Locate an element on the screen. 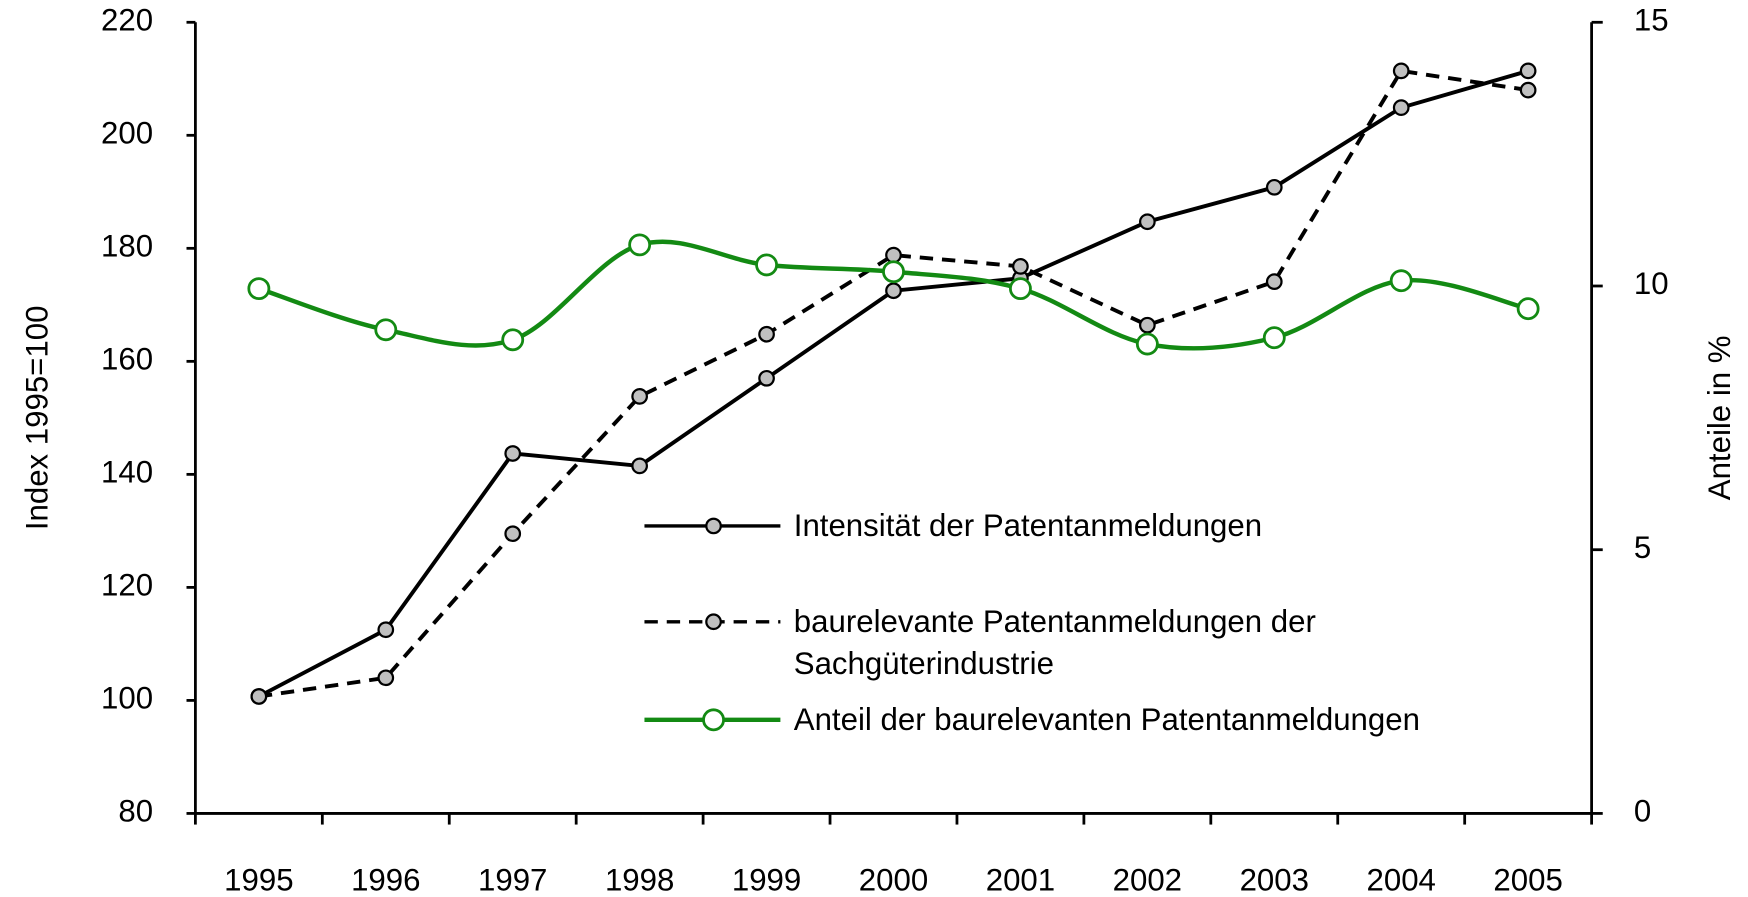  legend-entry: Intensität der Patentanmeldungen is located at coordinates (1028, 525).